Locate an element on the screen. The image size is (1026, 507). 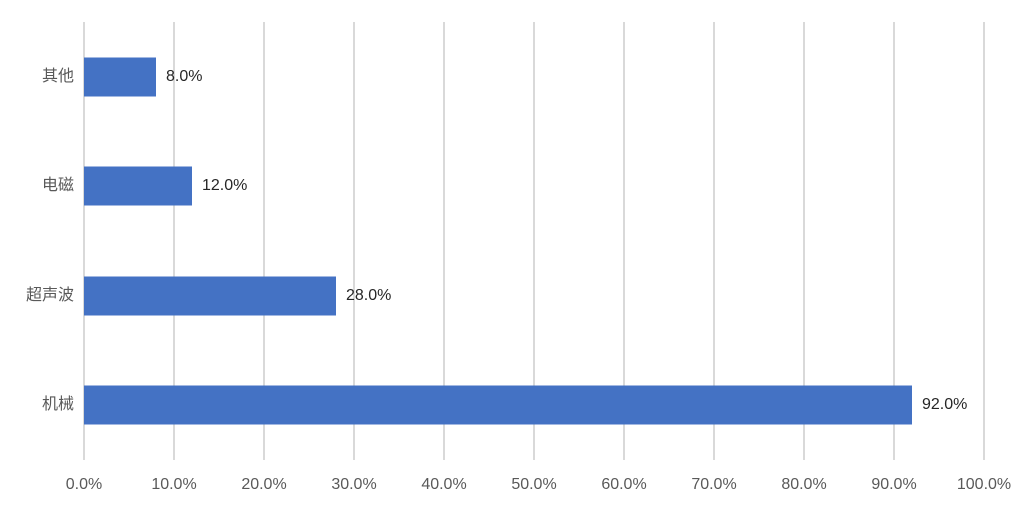
x-tick-label: 30.0% is located at coordinates (354, 484).